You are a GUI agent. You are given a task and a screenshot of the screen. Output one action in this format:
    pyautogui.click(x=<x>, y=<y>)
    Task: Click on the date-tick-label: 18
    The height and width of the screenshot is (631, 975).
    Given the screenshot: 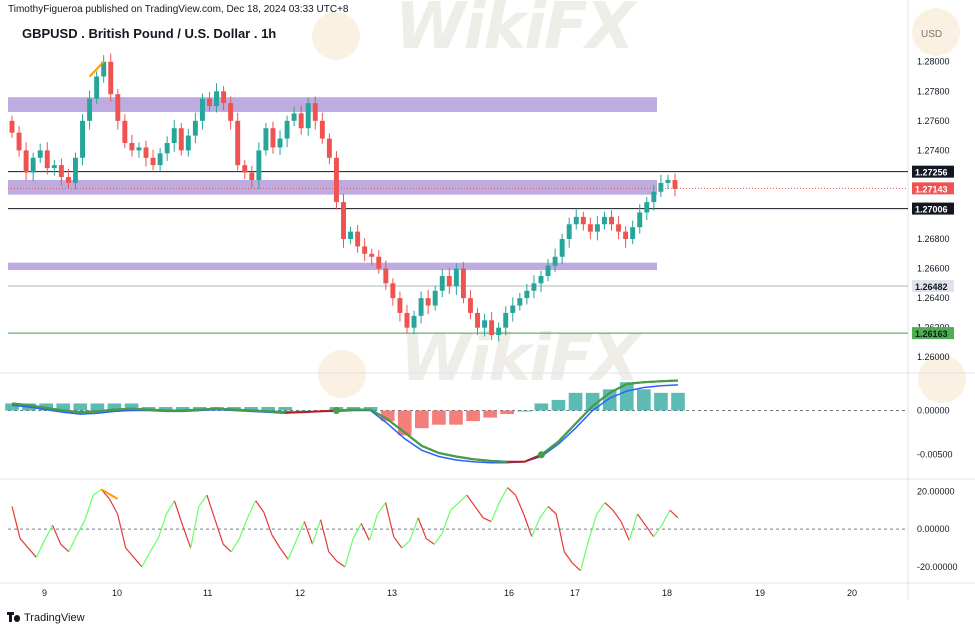 What is the action you would take?
    pyautogui.click(x=667, y=593)
    